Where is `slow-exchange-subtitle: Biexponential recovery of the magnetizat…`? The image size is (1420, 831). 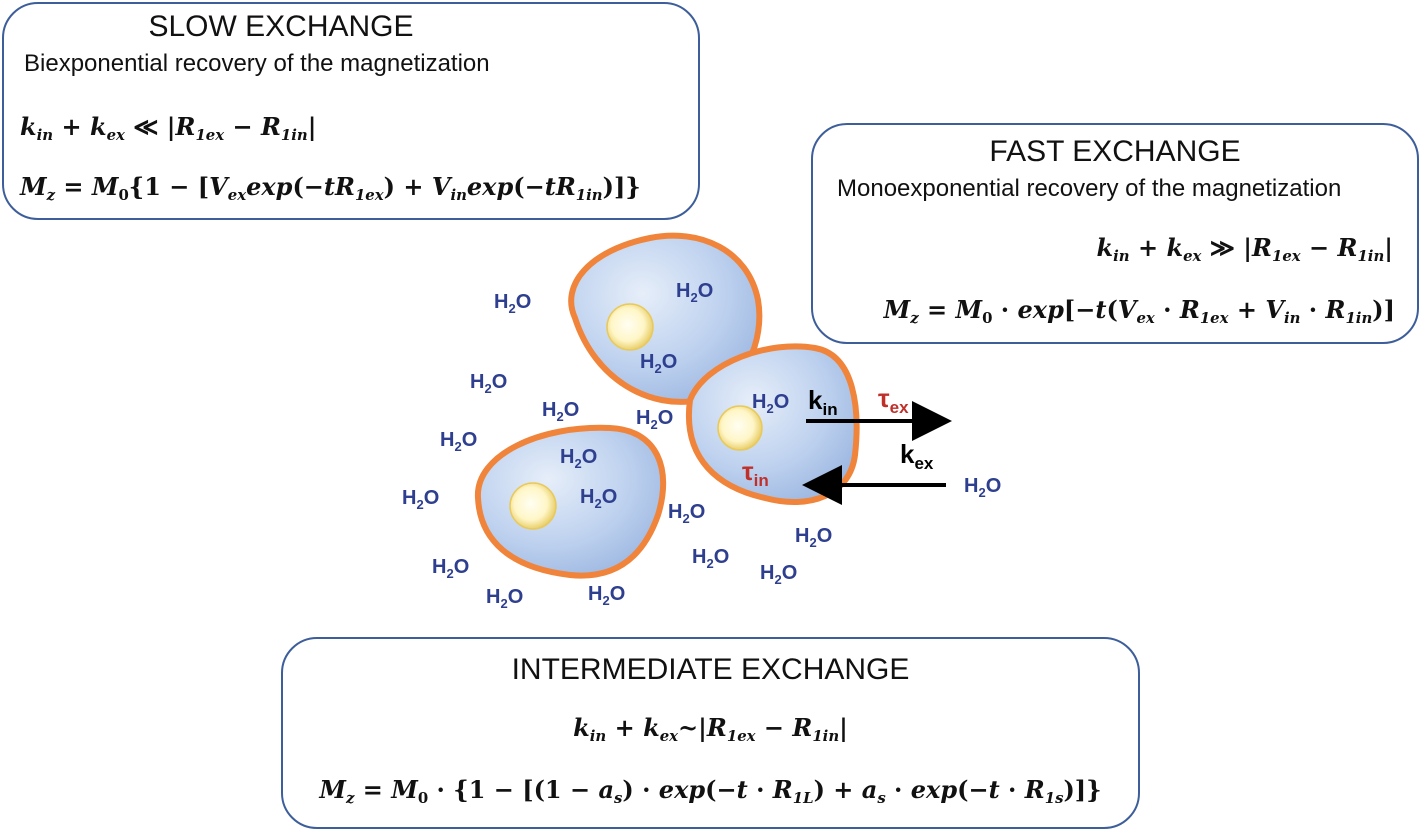
slow-exchange-subtitle: Biexponential recovery of the magnetizat… is located at coordinates (257, 63).